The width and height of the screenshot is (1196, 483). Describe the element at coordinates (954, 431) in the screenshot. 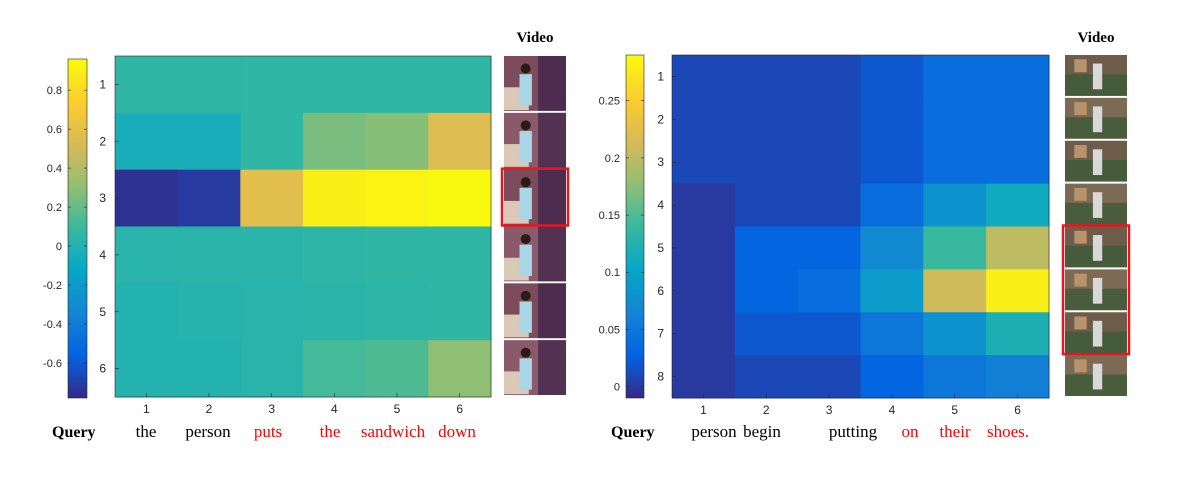

I see `query-word: their` at that location.